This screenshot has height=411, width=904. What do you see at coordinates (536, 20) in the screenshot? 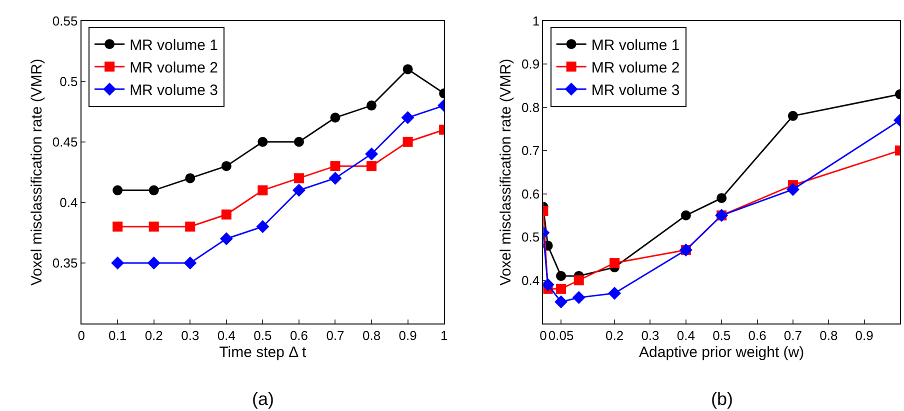
I see `y-tick-label: 1` at bounding box center [536, 20].